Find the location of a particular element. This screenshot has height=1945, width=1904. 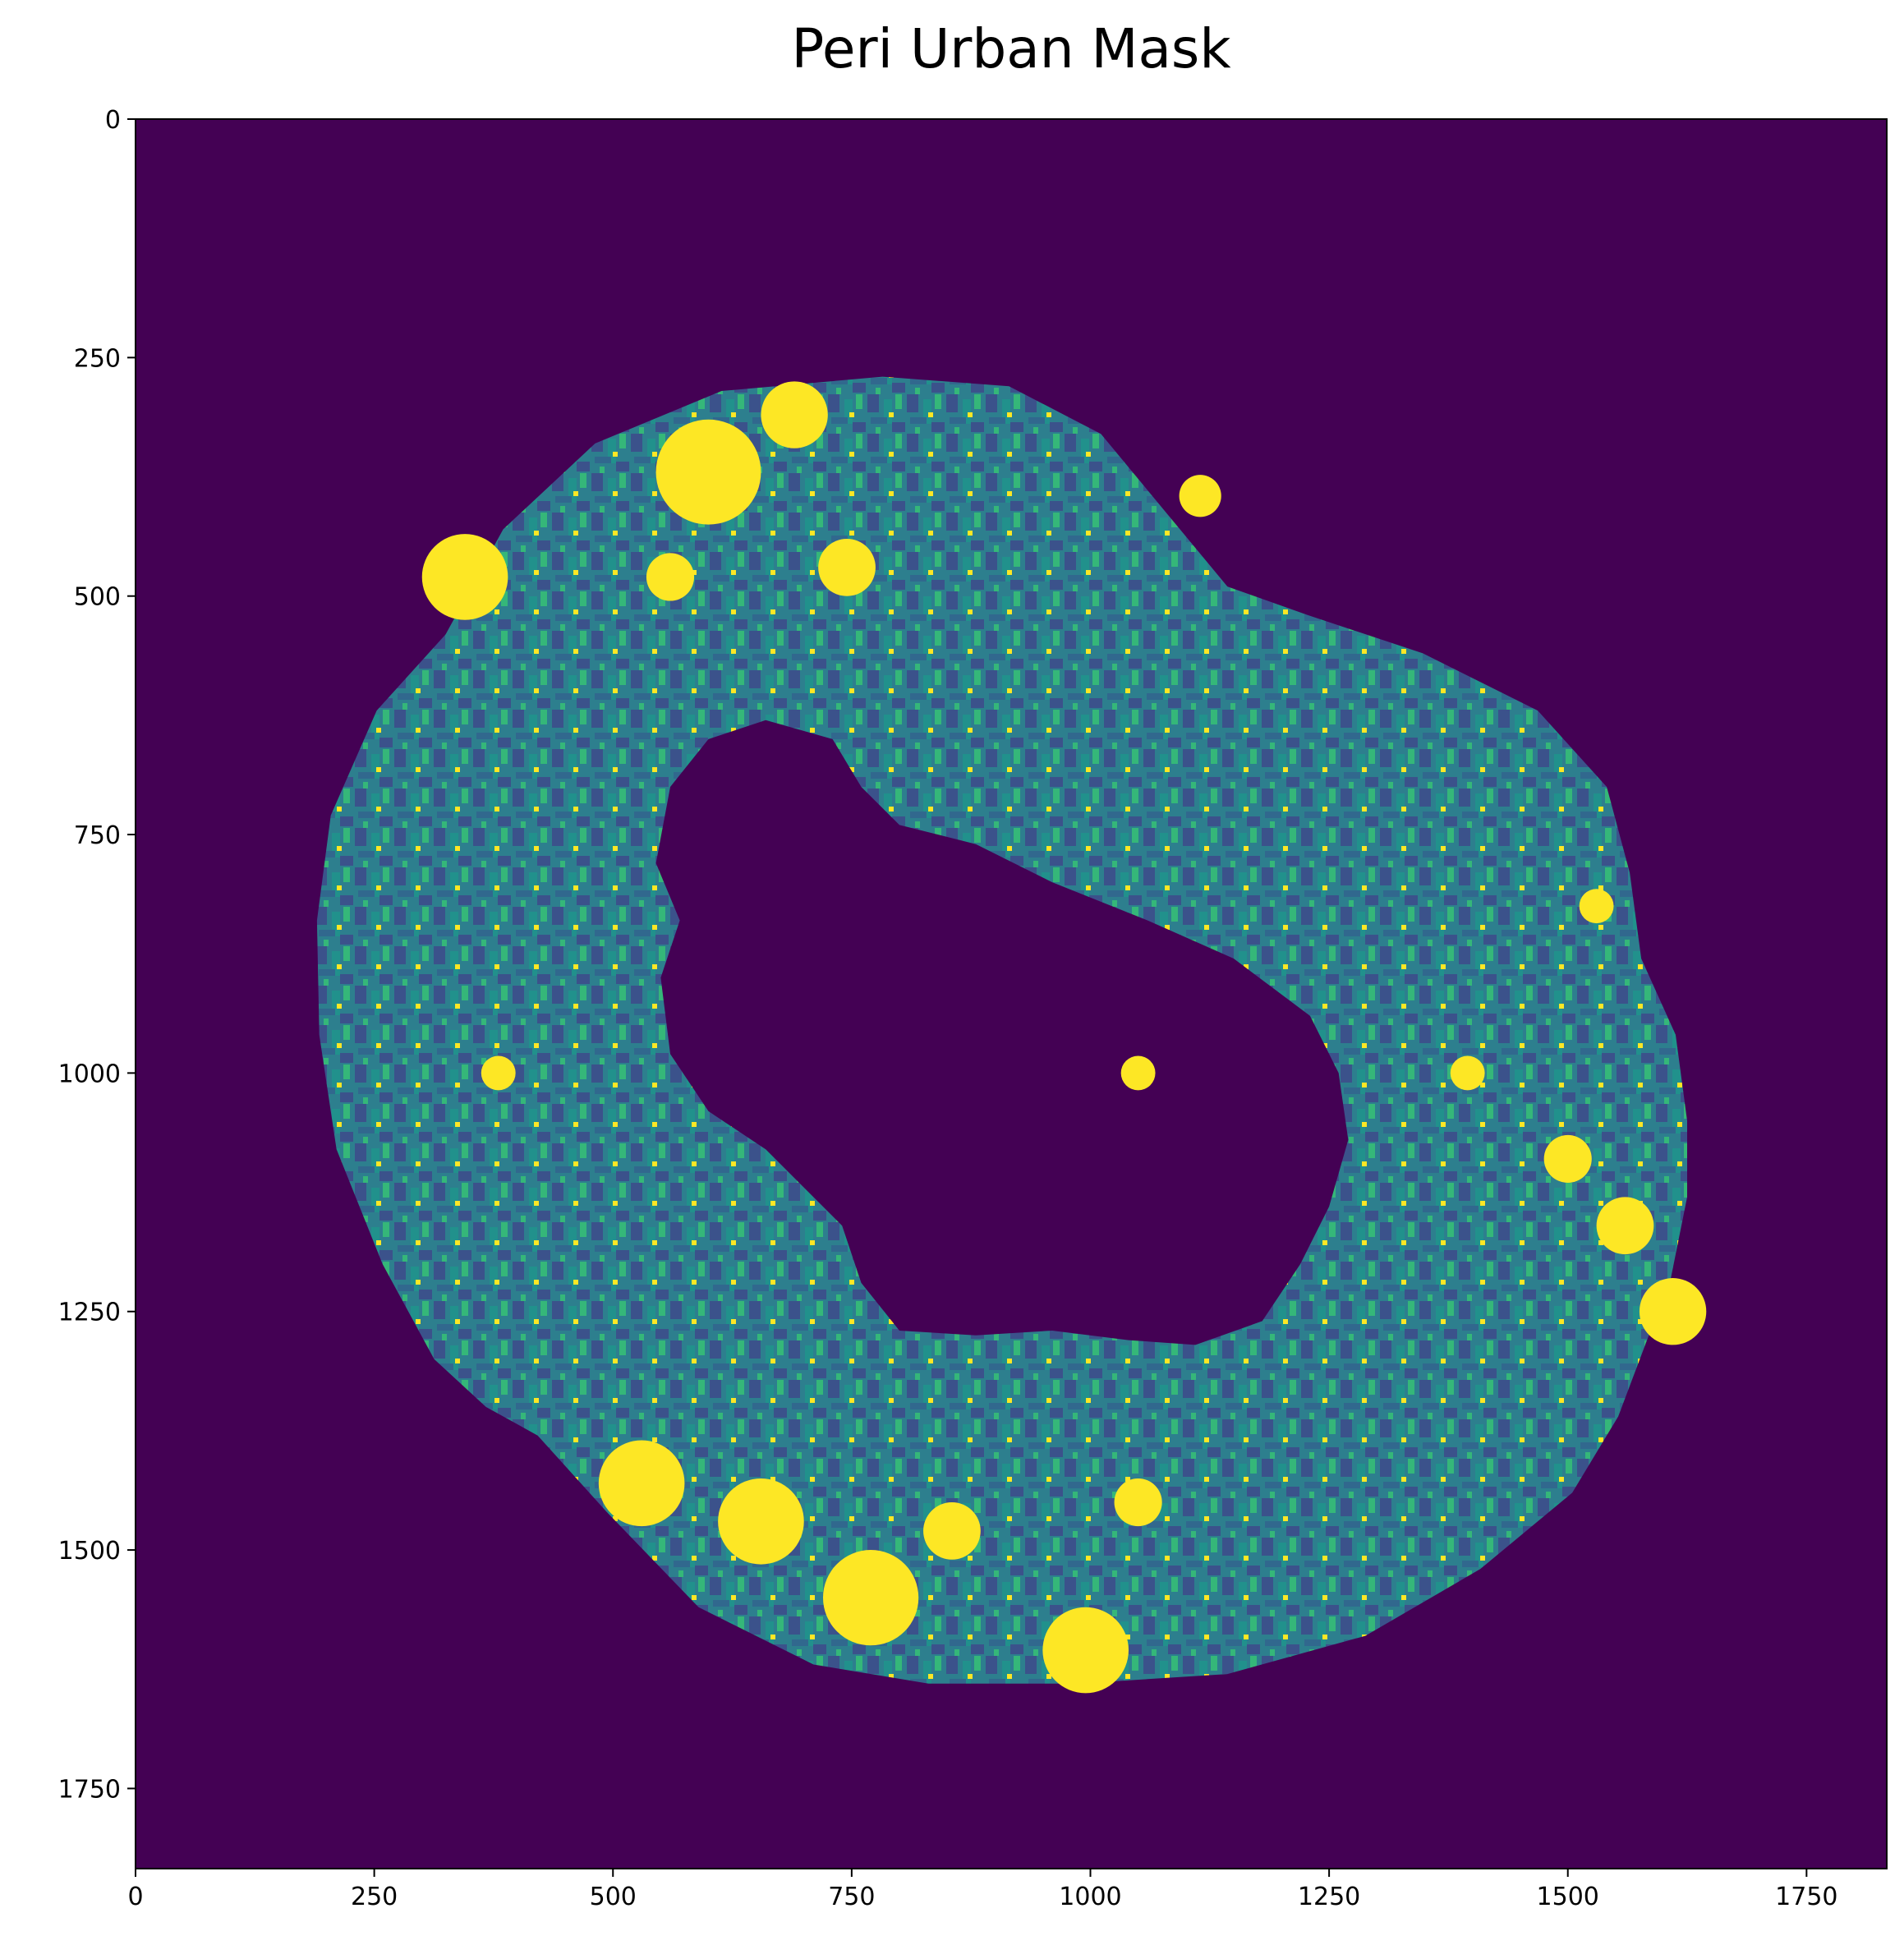

y-tick-label-3: 750 is located at coordinates (97, 835).